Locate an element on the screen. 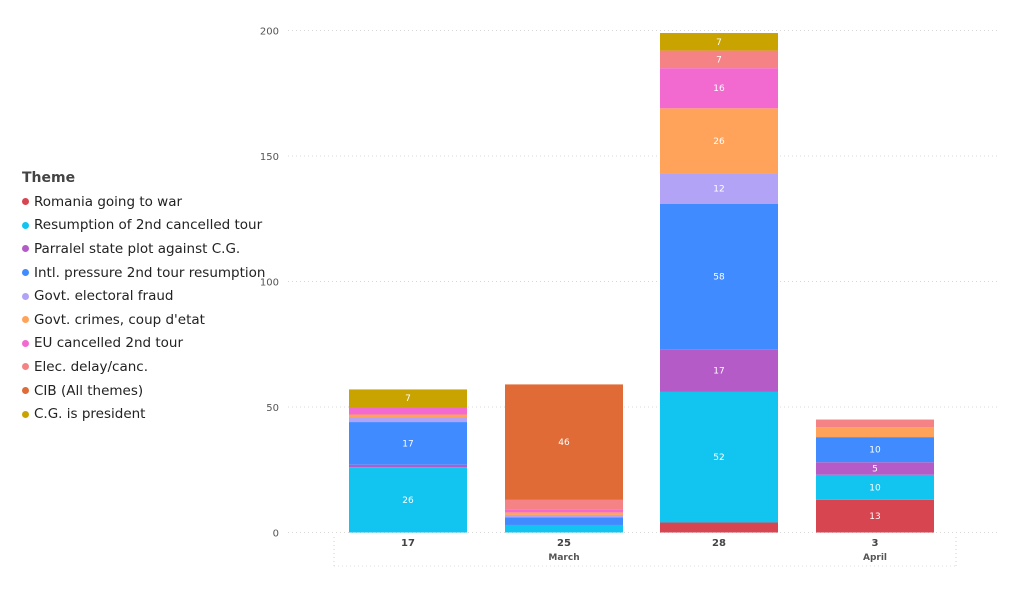 The image size is (1024, 592). y-tick-label: 50 is located at coordinates (272, 408).